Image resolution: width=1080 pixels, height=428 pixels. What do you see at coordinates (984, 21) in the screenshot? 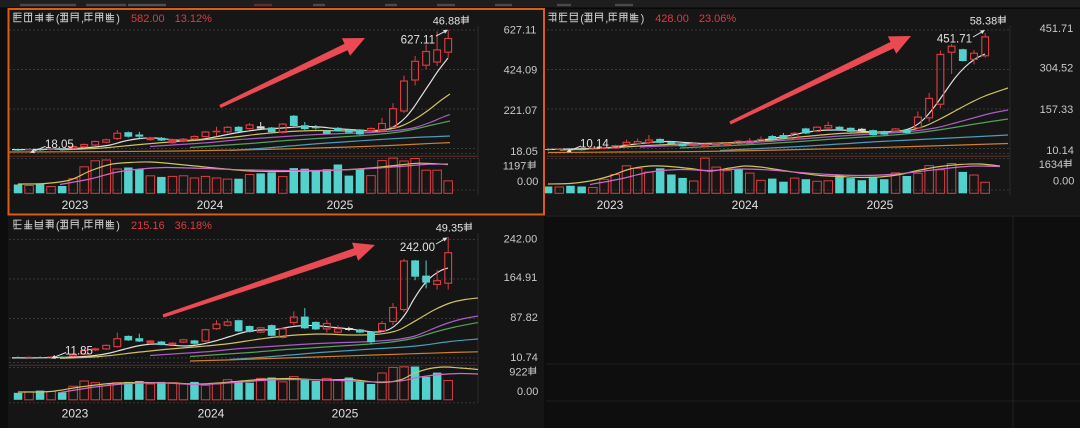
I see `svg-text: 58.38` at bounding box center [984, 21].